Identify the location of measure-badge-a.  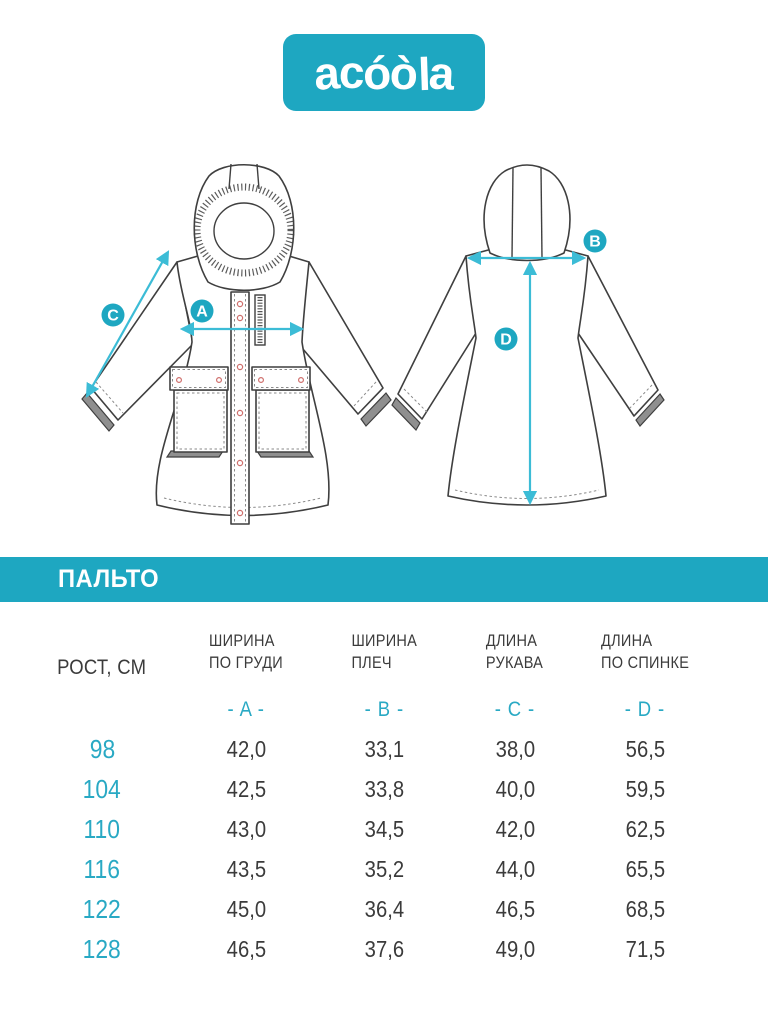
(202, 311).